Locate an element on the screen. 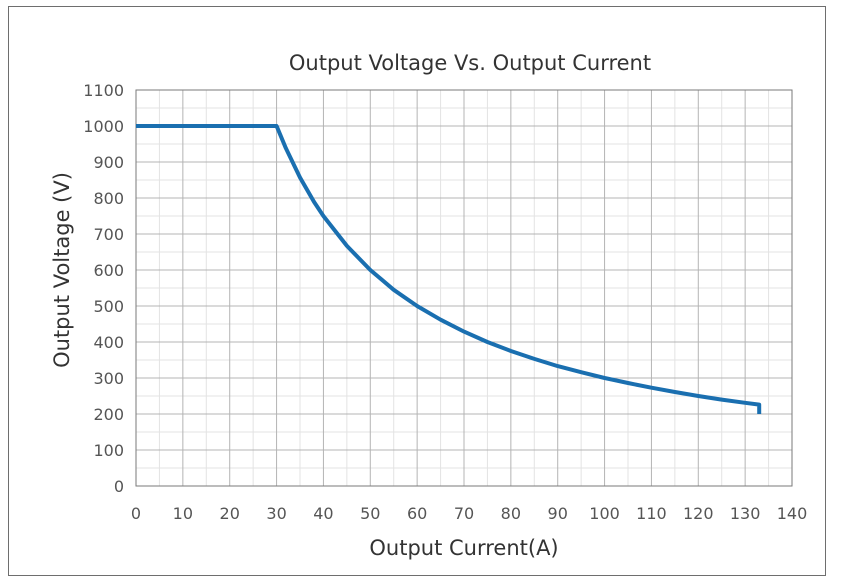 This screenshot has width=846, height=584. x-tick-labels: 0 10 20 30 40 50 60 70 80 90 100 110 120 130 140 is located at coordinates (469, 513).